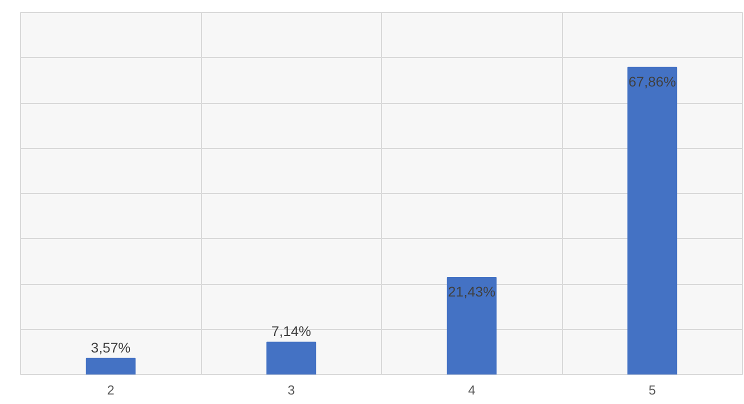 The image size is (744, 404). What do you see at coordinates (110, 347) in the screenshot?
I see `data-label: 3,57%` at bounding box center [110, 347].